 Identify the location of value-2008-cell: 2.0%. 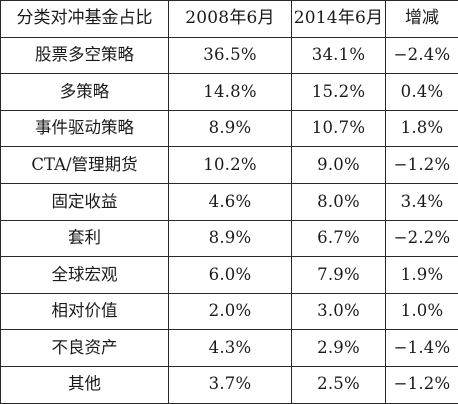
(230, 311).